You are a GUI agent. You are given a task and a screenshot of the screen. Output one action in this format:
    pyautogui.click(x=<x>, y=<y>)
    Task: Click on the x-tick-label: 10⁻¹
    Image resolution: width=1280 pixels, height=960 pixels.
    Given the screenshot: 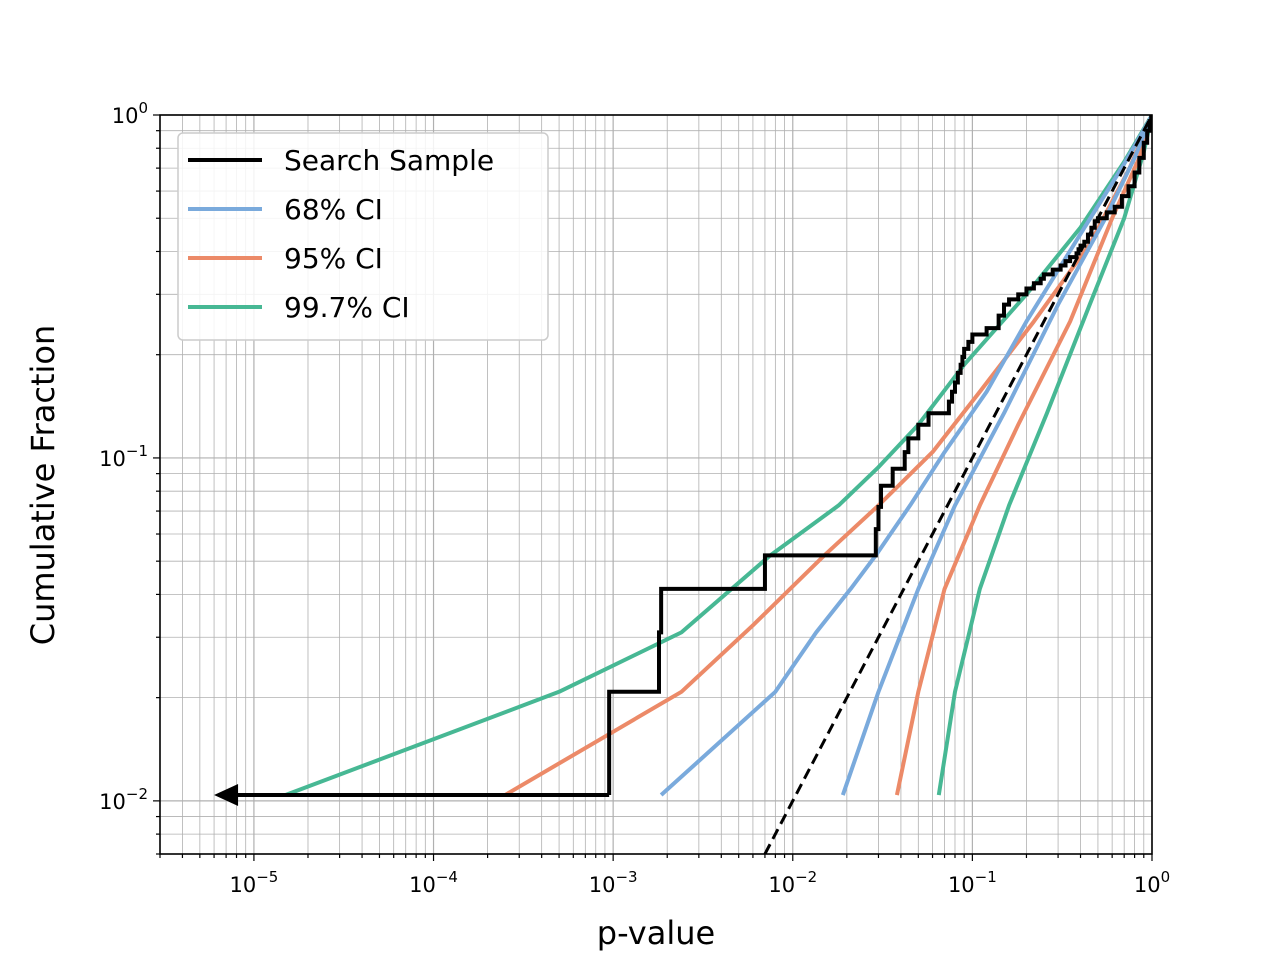 What is the action you would take?
    pyautogui.click(x=972, y=882)
    